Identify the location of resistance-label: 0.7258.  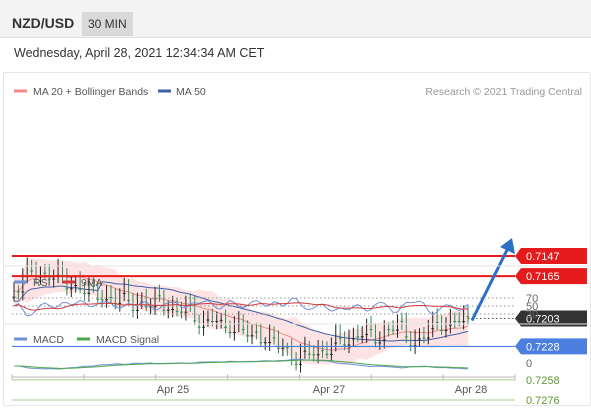
(543, 381).